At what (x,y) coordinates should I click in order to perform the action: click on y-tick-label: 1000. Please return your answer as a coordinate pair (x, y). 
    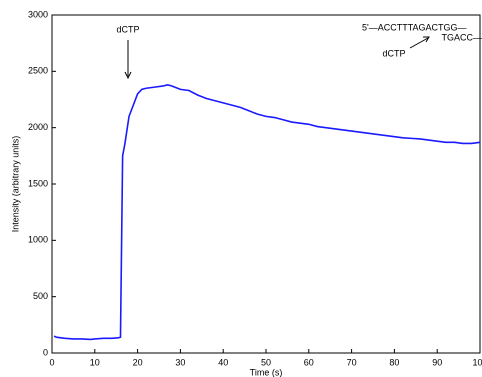
    Looking at the image, I should click on (38, 240).